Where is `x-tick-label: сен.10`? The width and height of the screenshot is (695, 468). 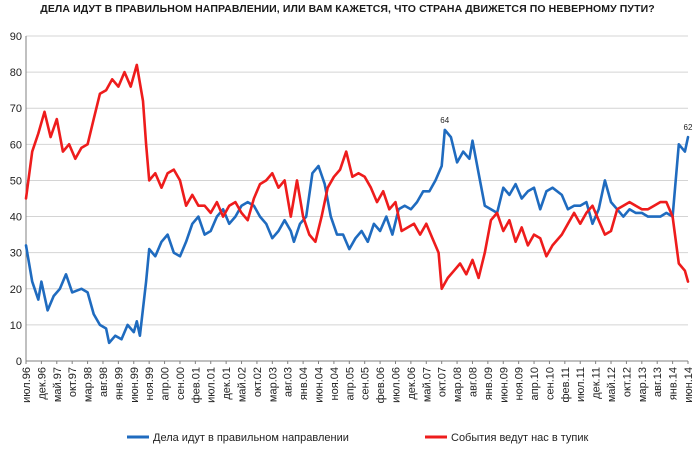 x-tick-label: сен.10 is located at coordinates (550, 383).